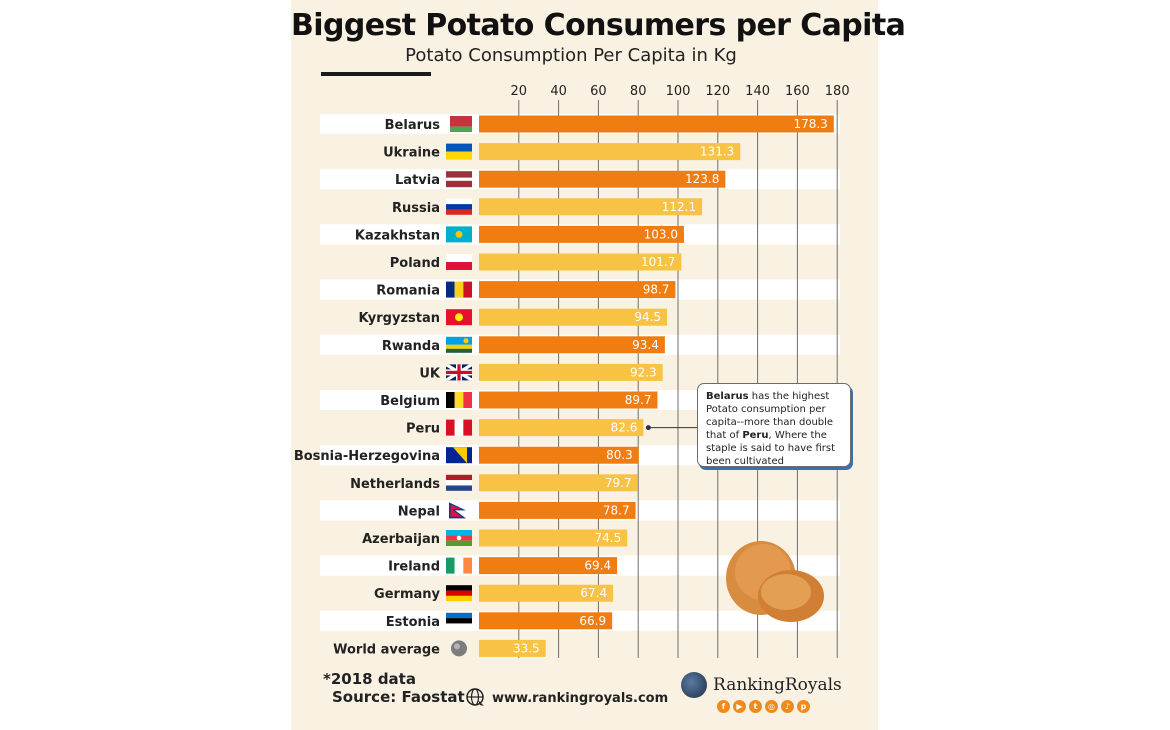 This screenshot has height=730, width=1170. Describe the element at coordinates (398, 697) in the screenshot. I see `footnote-source: Source: Faostat` at that location.